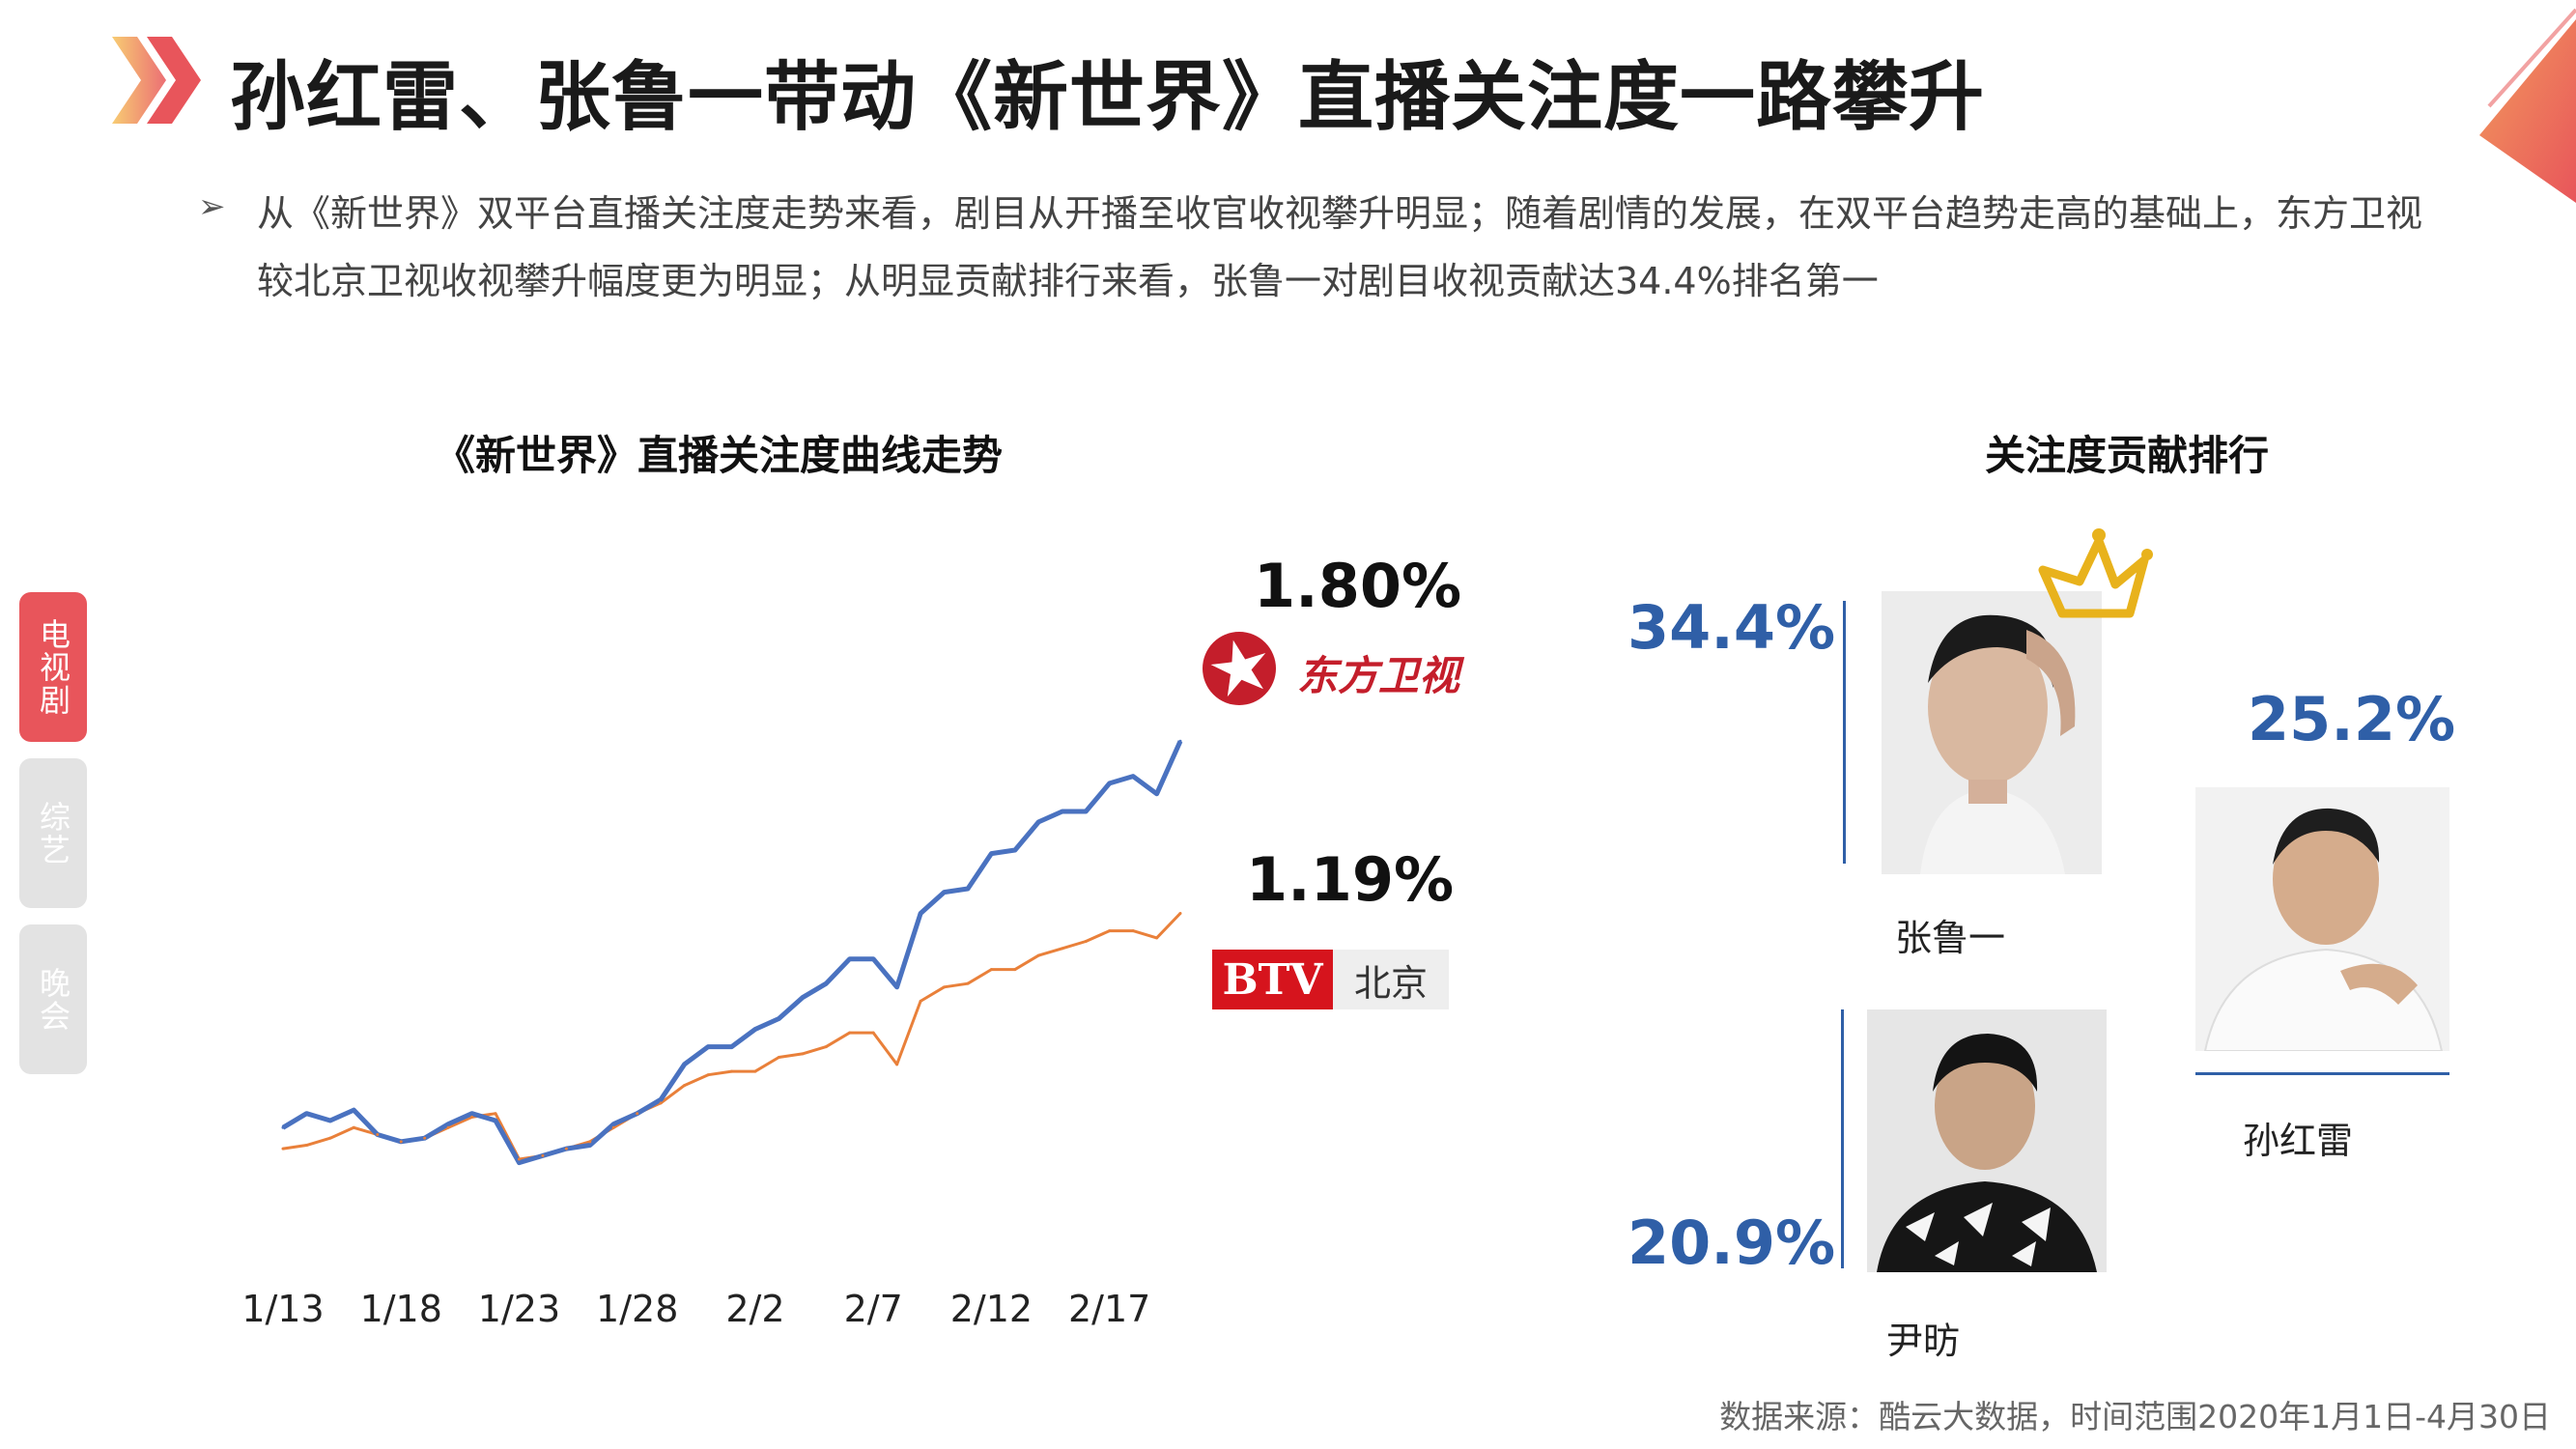 Image resolution: width=2576 pixels, height=1449 pixels. Describe the element at coordinates (1109, 1309) in the screenshot. I see `x-tick-label-7: 2/17` at that location.